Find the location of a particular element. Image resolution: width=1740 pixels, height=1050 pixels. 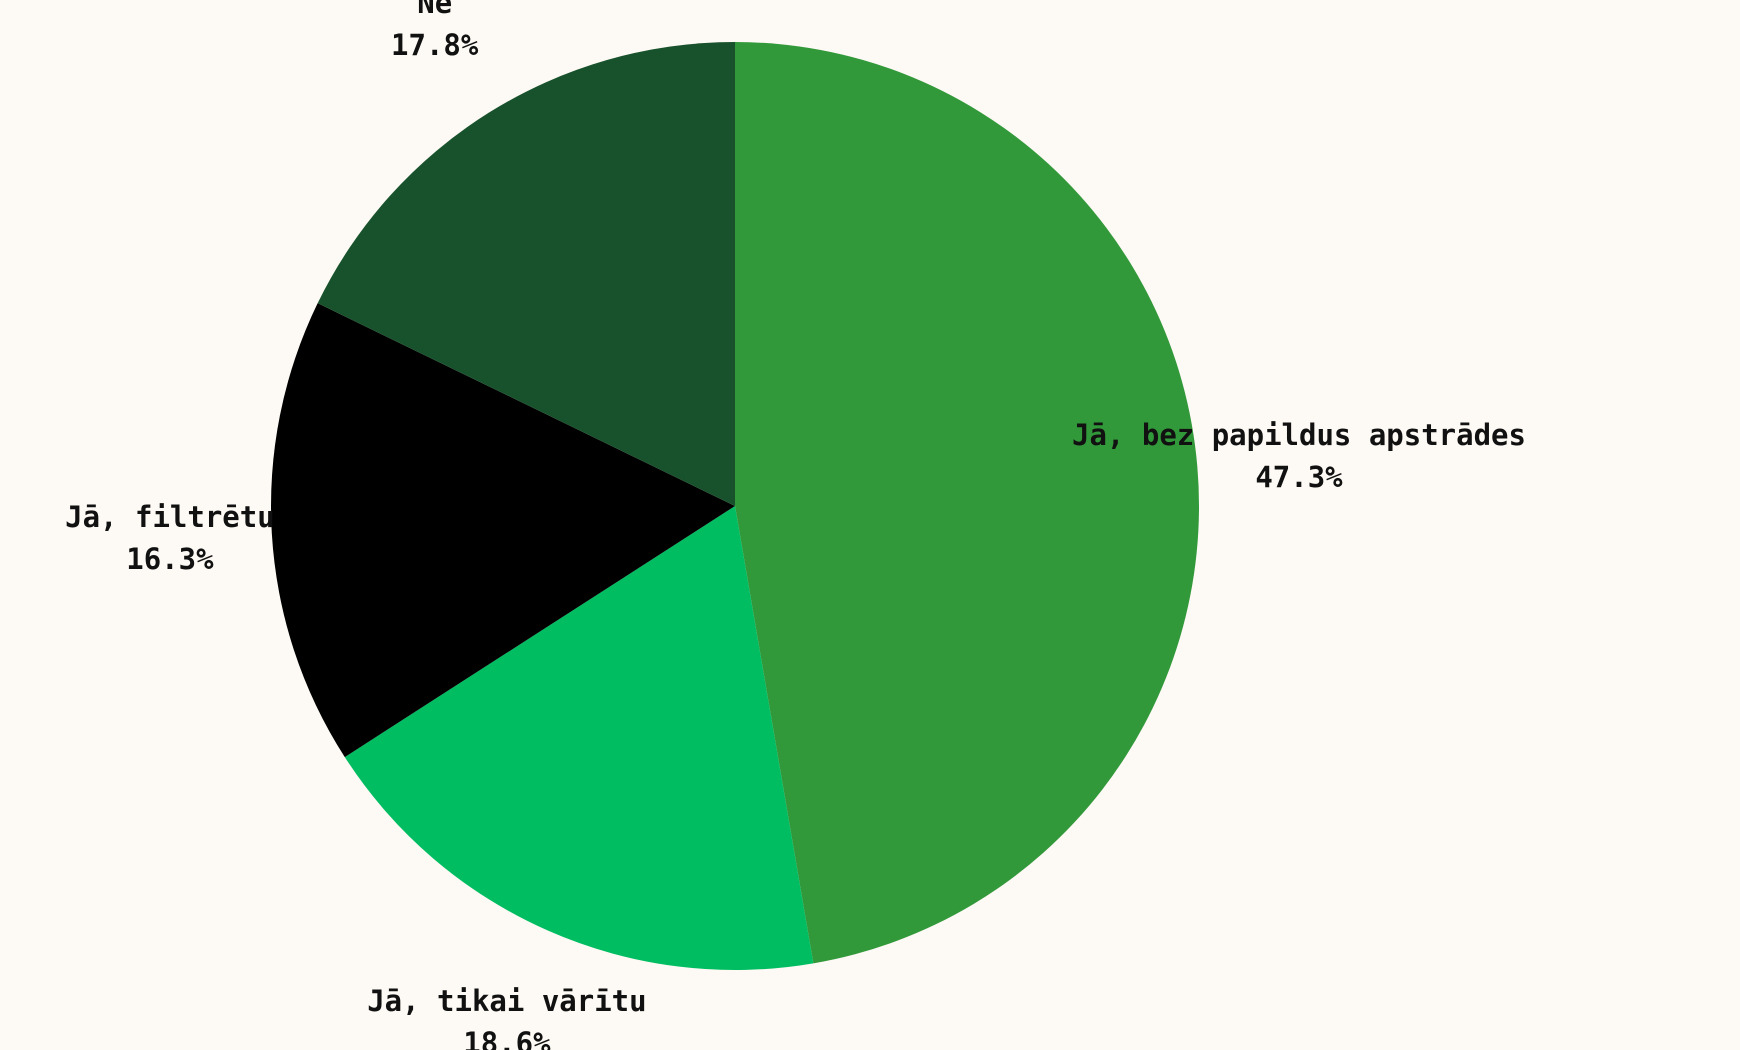

slice-value-label: 16.3% is located at coordinates (170, 559).